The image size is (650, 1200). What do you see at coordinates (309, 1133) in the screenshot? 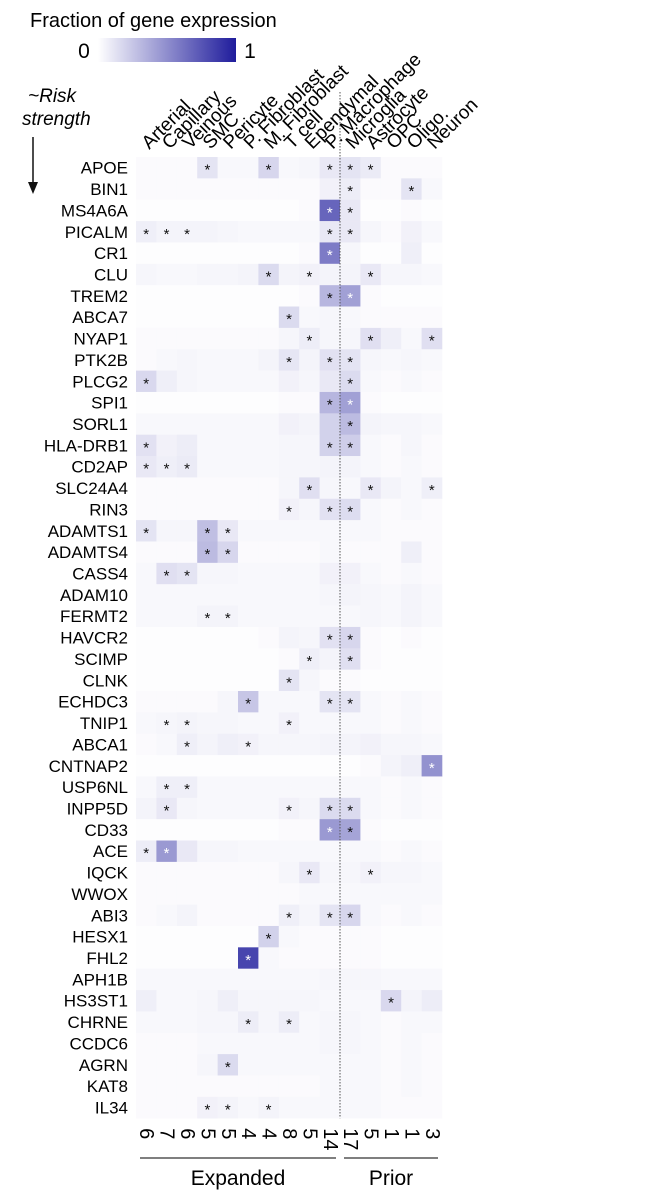
I see `column-count: 5` at bounding box center [309, 1133].